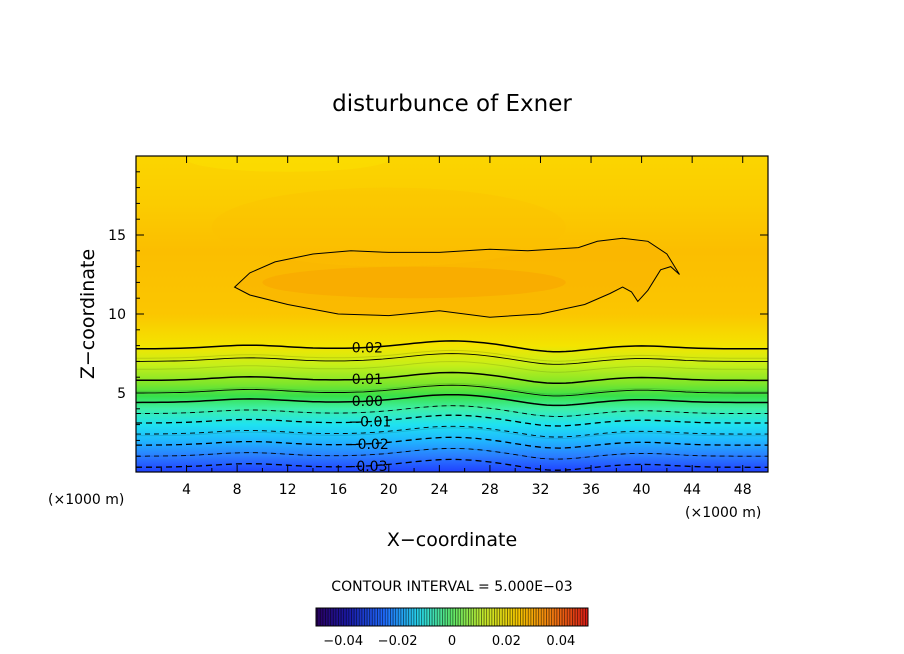  I want to click on x-tick-label: 28, so click(490, 490).